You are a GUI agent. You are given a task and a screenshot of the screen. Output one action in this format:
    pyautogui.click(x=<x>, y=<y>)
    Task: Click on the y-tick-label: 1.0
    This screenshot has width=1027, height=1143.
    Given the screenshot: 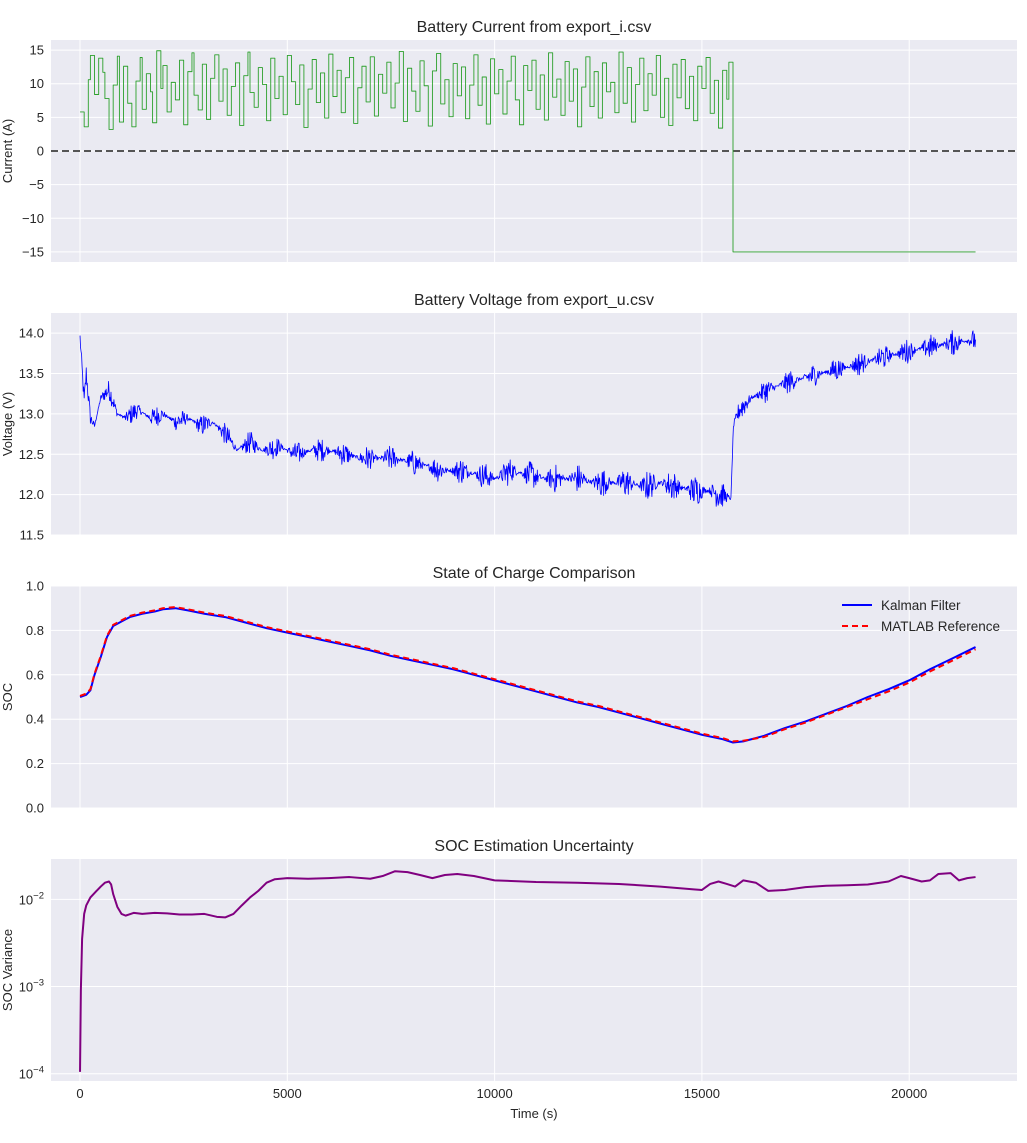 What is the action you would take?
    pyautogui.click(x=35, y=586)
    